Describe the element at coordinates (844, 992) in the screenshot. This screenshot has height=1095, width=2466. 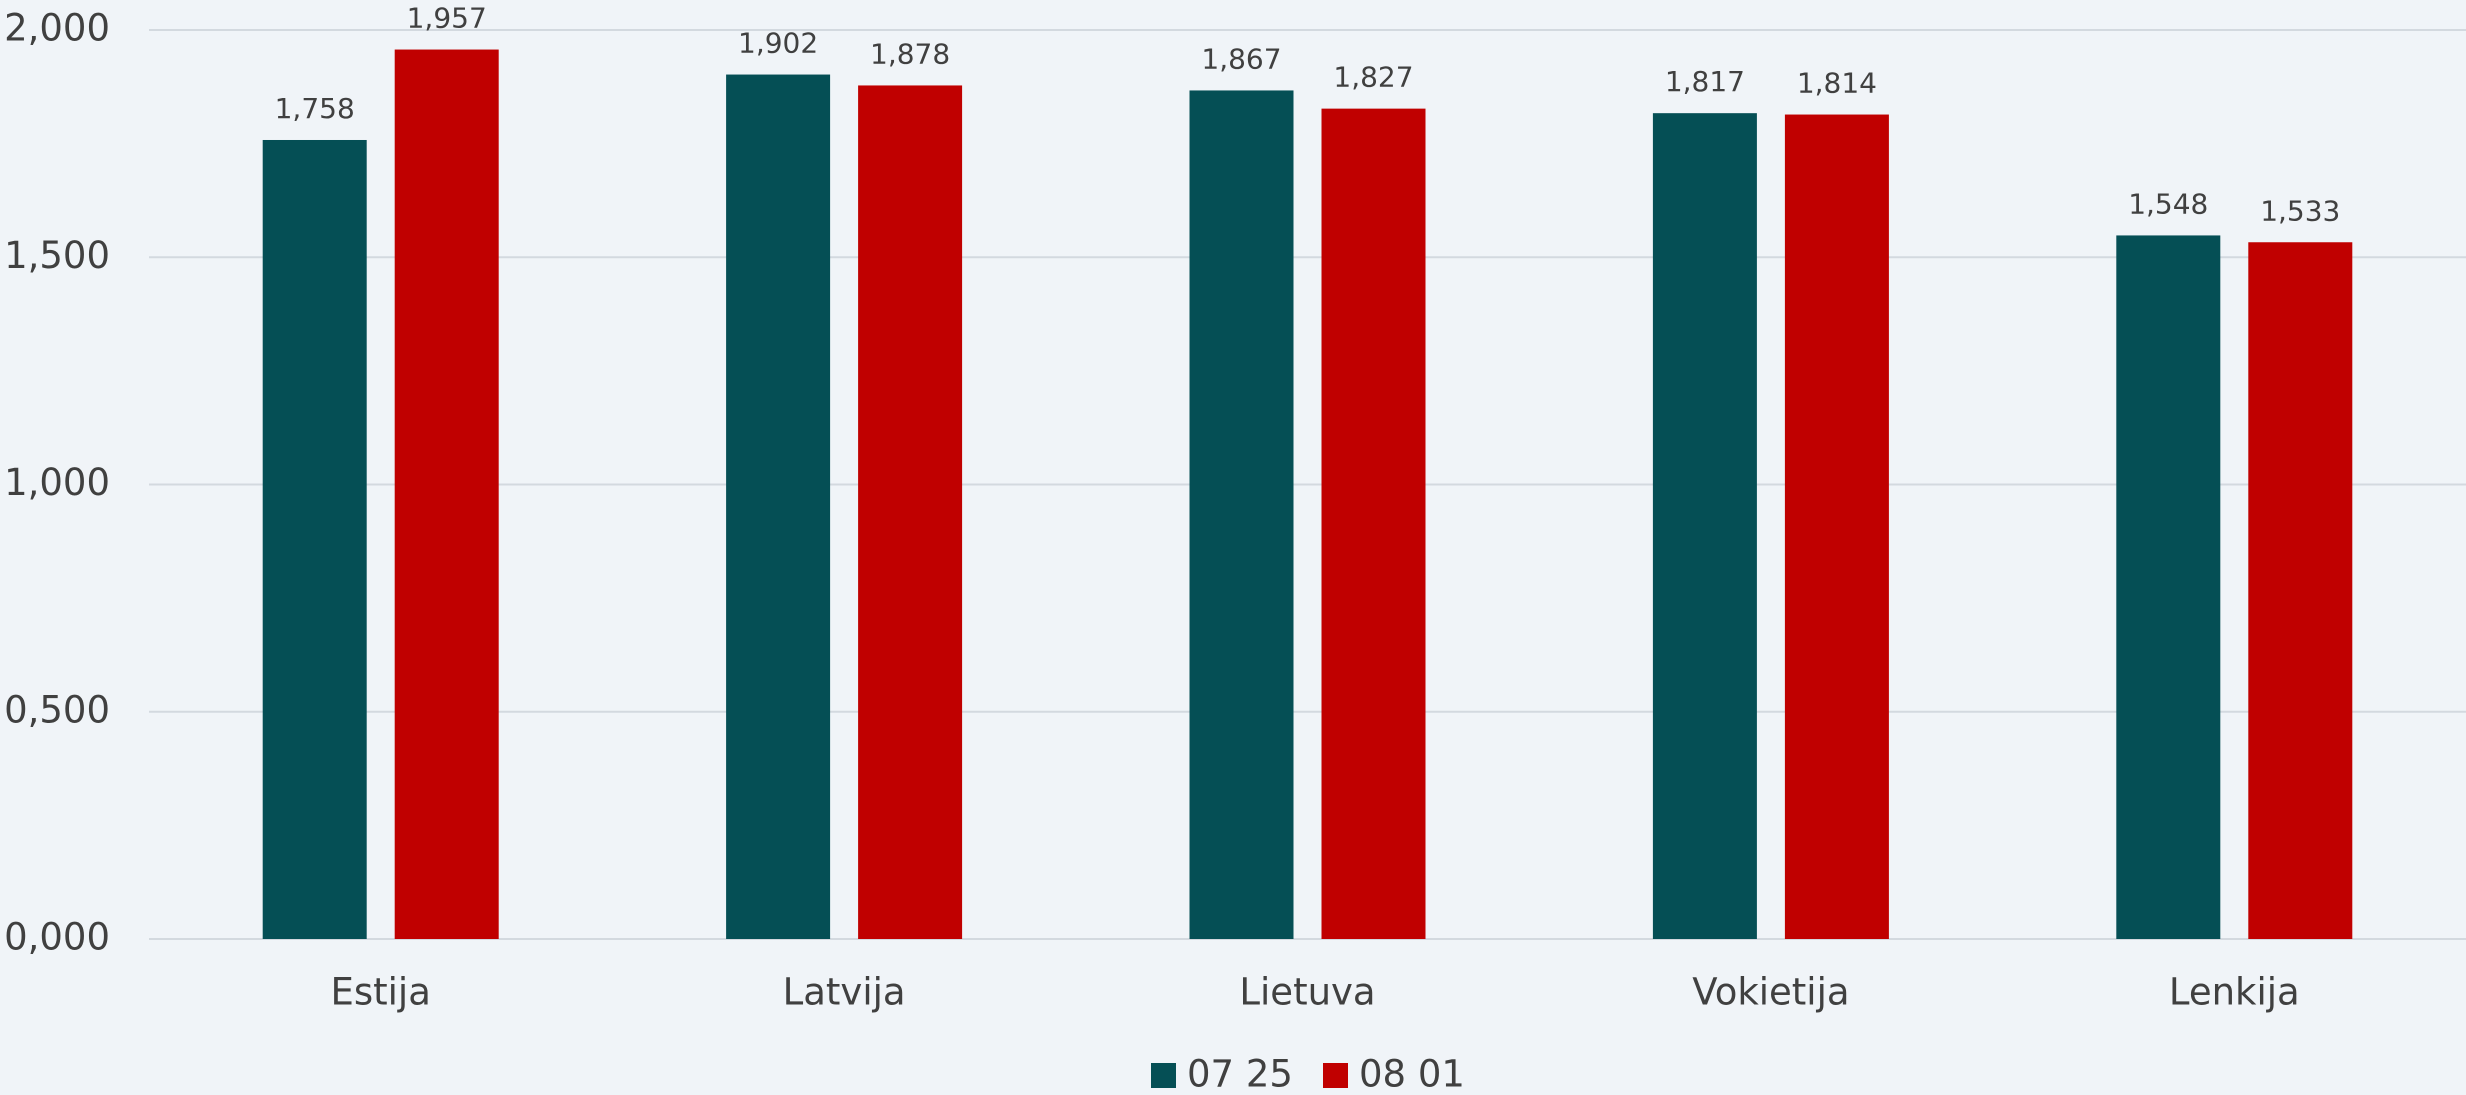
I see `x-tick-label: Latvija` at that location.